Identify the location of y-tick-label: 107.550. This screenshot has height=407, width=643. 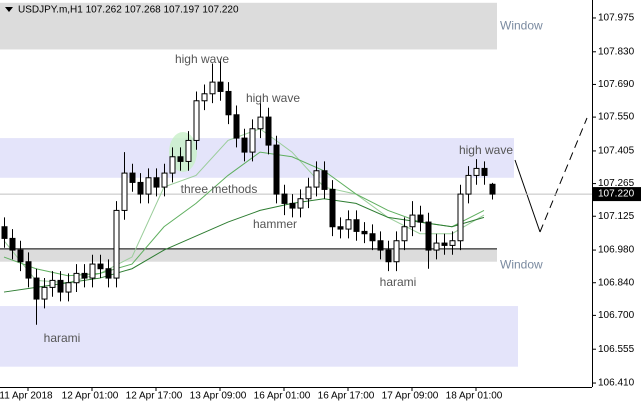
(616, 117).